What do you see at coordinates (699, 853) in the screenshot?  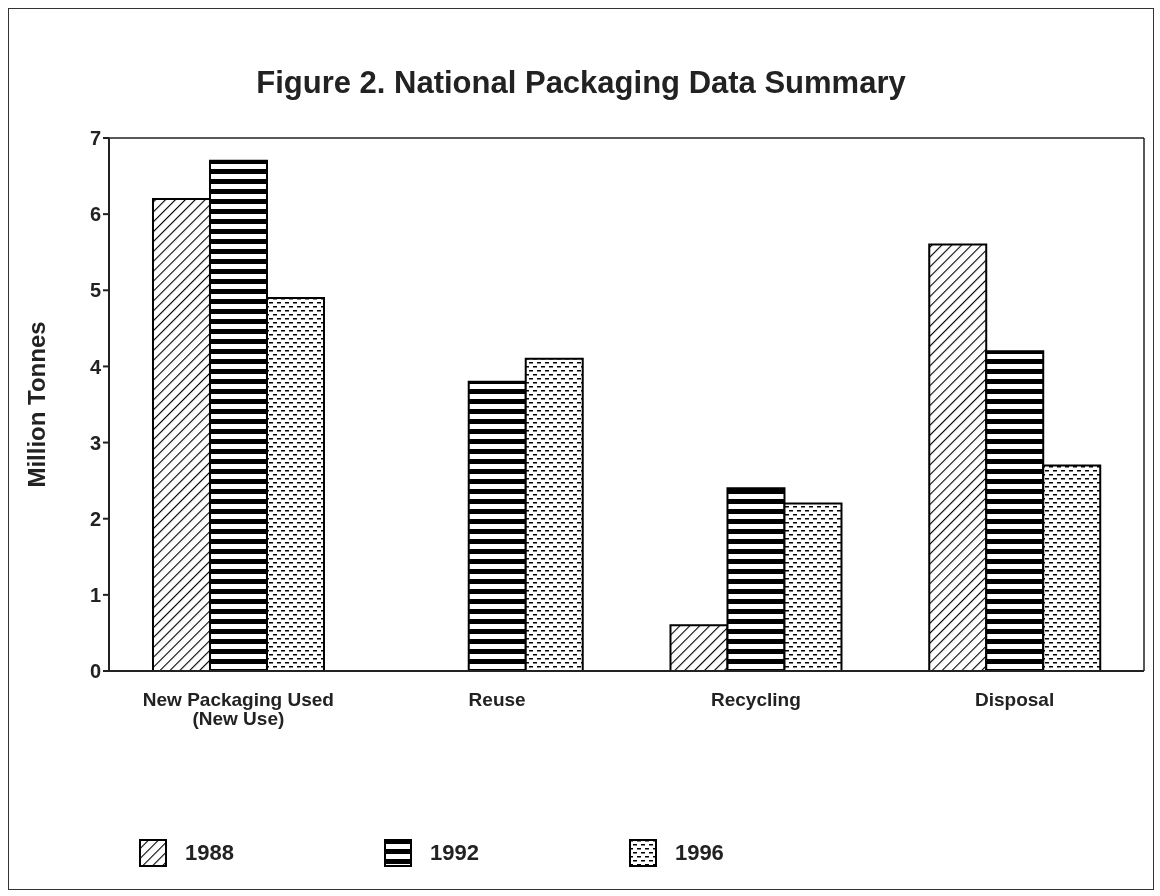 I see `legend-label: 1996` at bounding box center [699, 853].